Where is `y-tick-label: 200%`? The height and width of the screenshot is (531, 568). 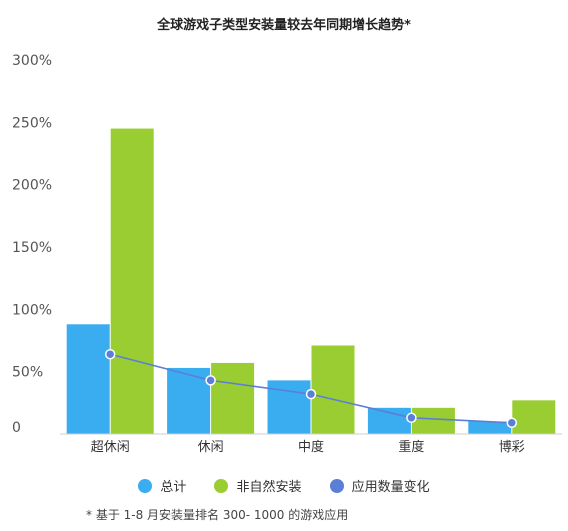 y-tick-label: 200% is located at coordinates (32, 186).